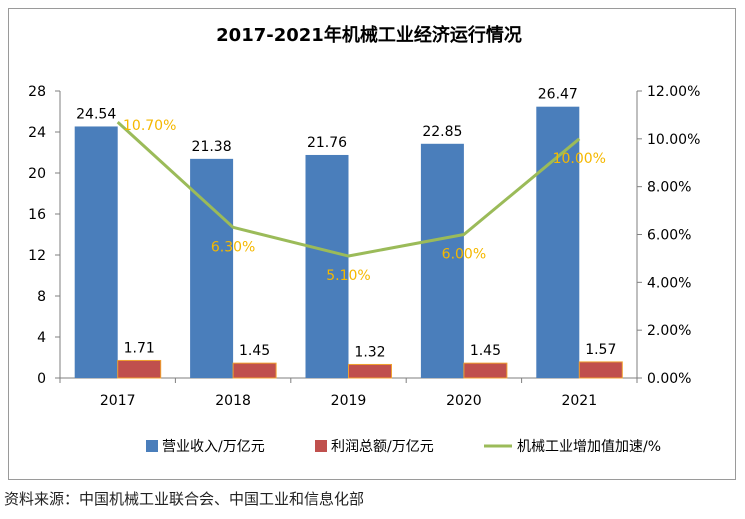  What do you see at coordinates (149, 126) in the screenshot?
I see `growth-data-label: 10.70%` at bounding box center [149, 126].